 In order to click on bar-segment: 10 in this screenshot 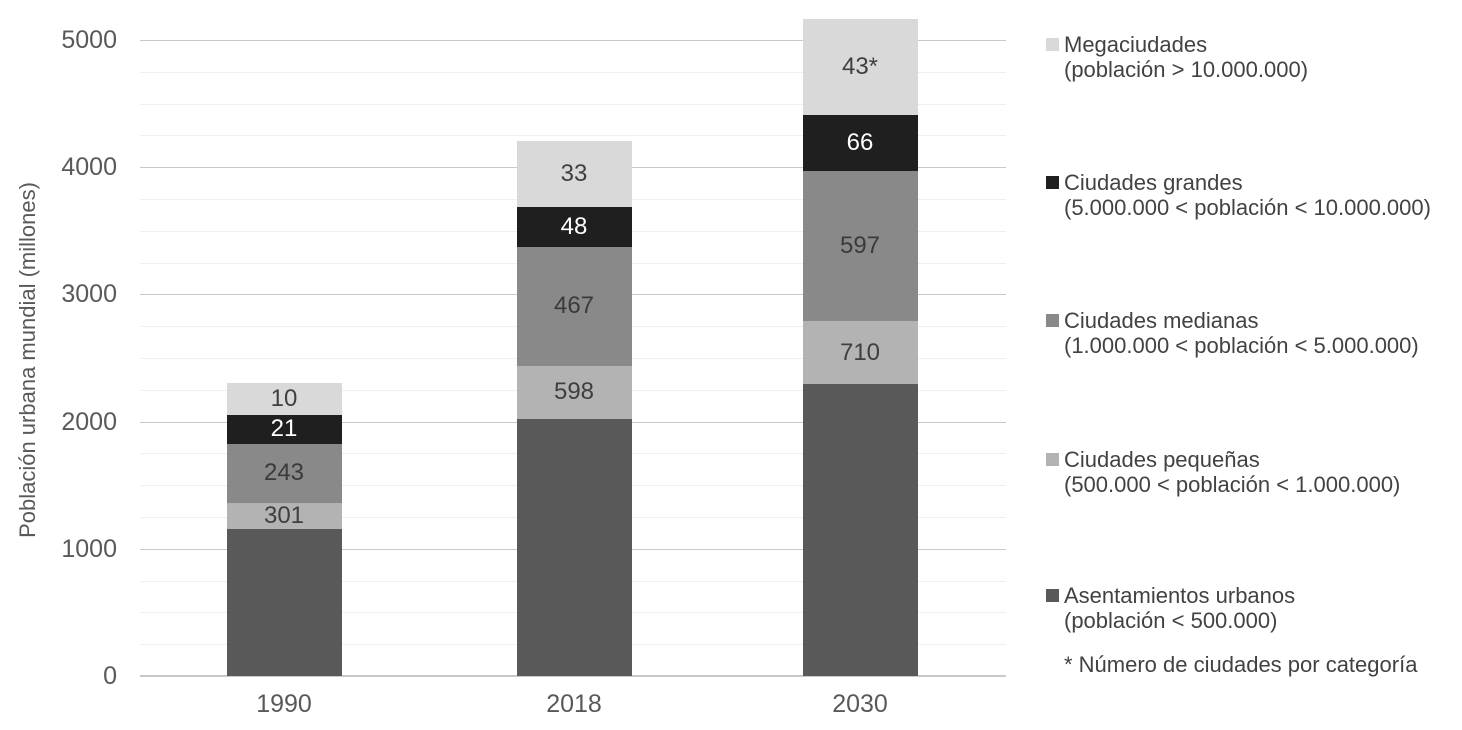, I will do `click(284, 398)`.